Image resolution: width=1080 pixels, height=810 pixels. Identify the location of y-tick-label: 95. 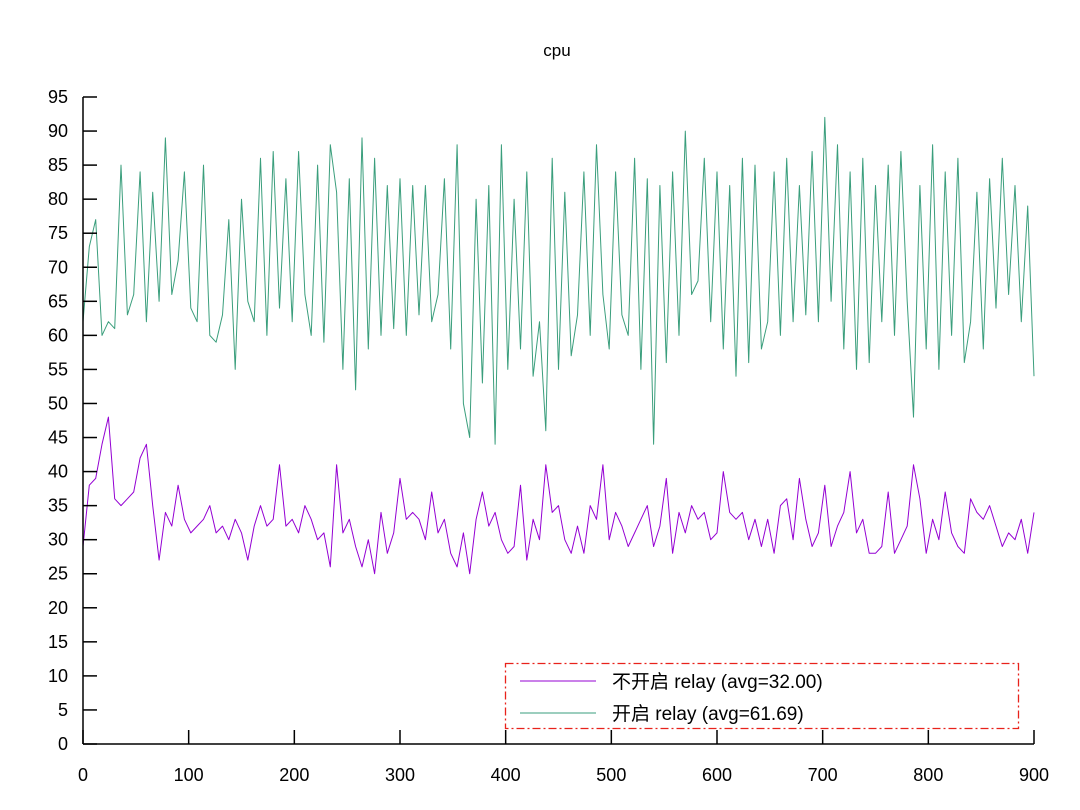
(58, 97).